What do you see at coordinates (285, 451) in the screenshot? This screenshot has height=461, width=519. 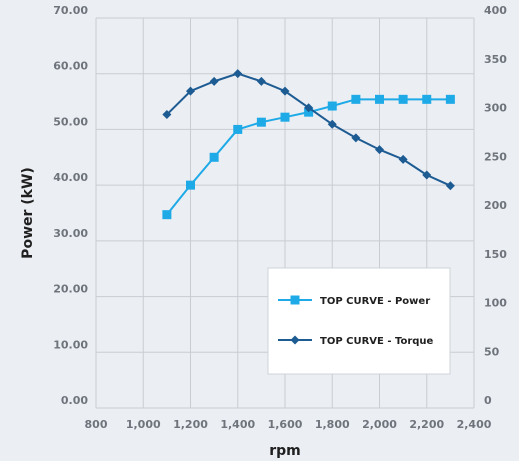 I see `x-axis-title: rpm` at bounding box center [285, 451].